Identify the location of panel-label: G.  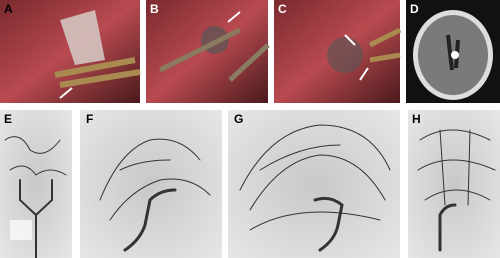
(238, 119).